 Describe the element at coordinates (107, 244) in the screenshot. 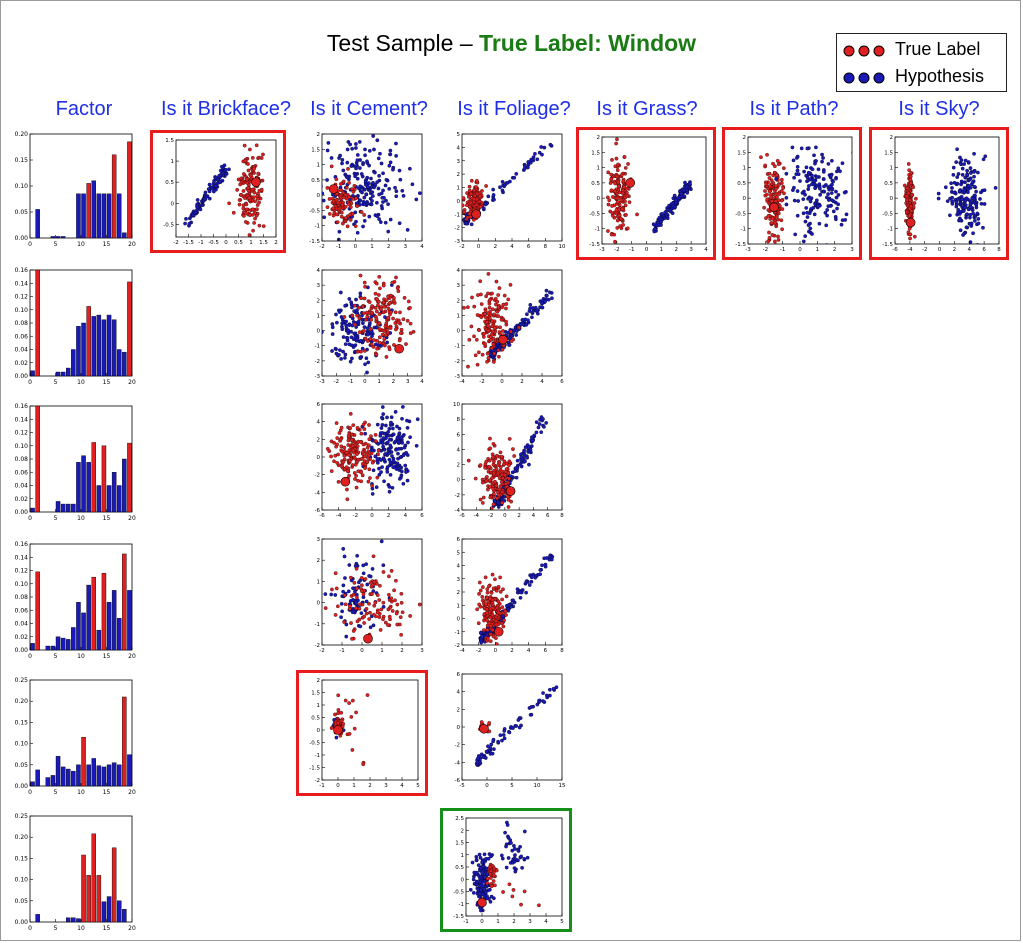

I see `x-tick-label: 15` at that location.